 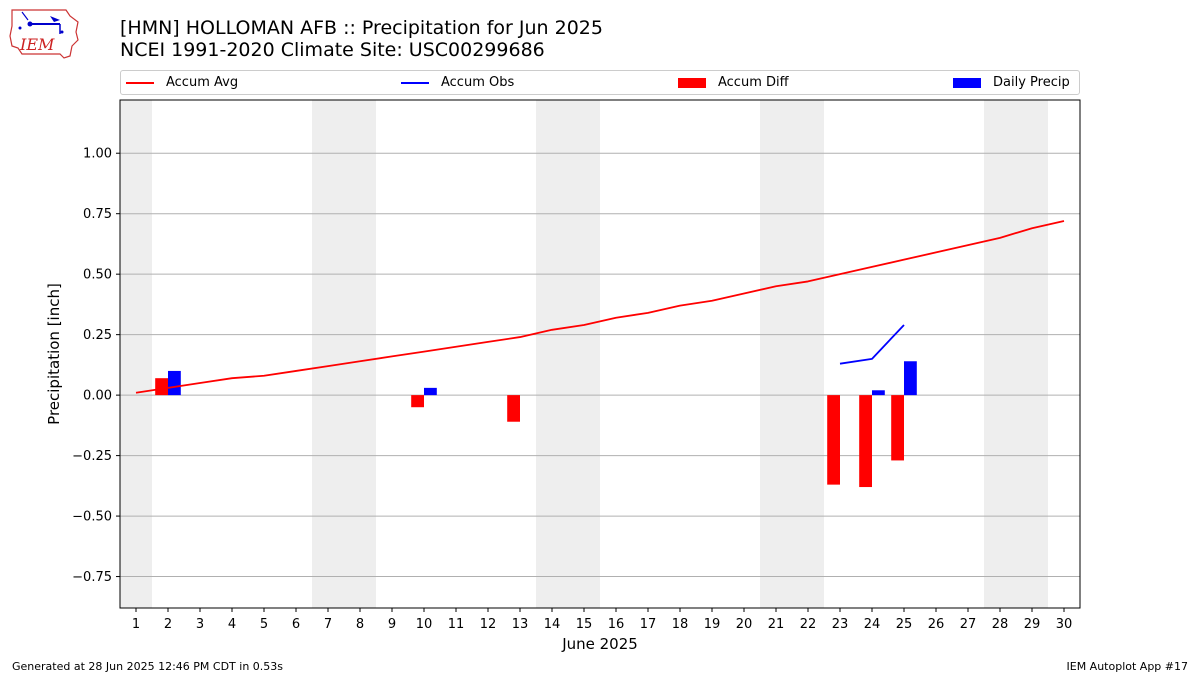 I want to click on x-tick-label: 9, so click(x=392, y=624).